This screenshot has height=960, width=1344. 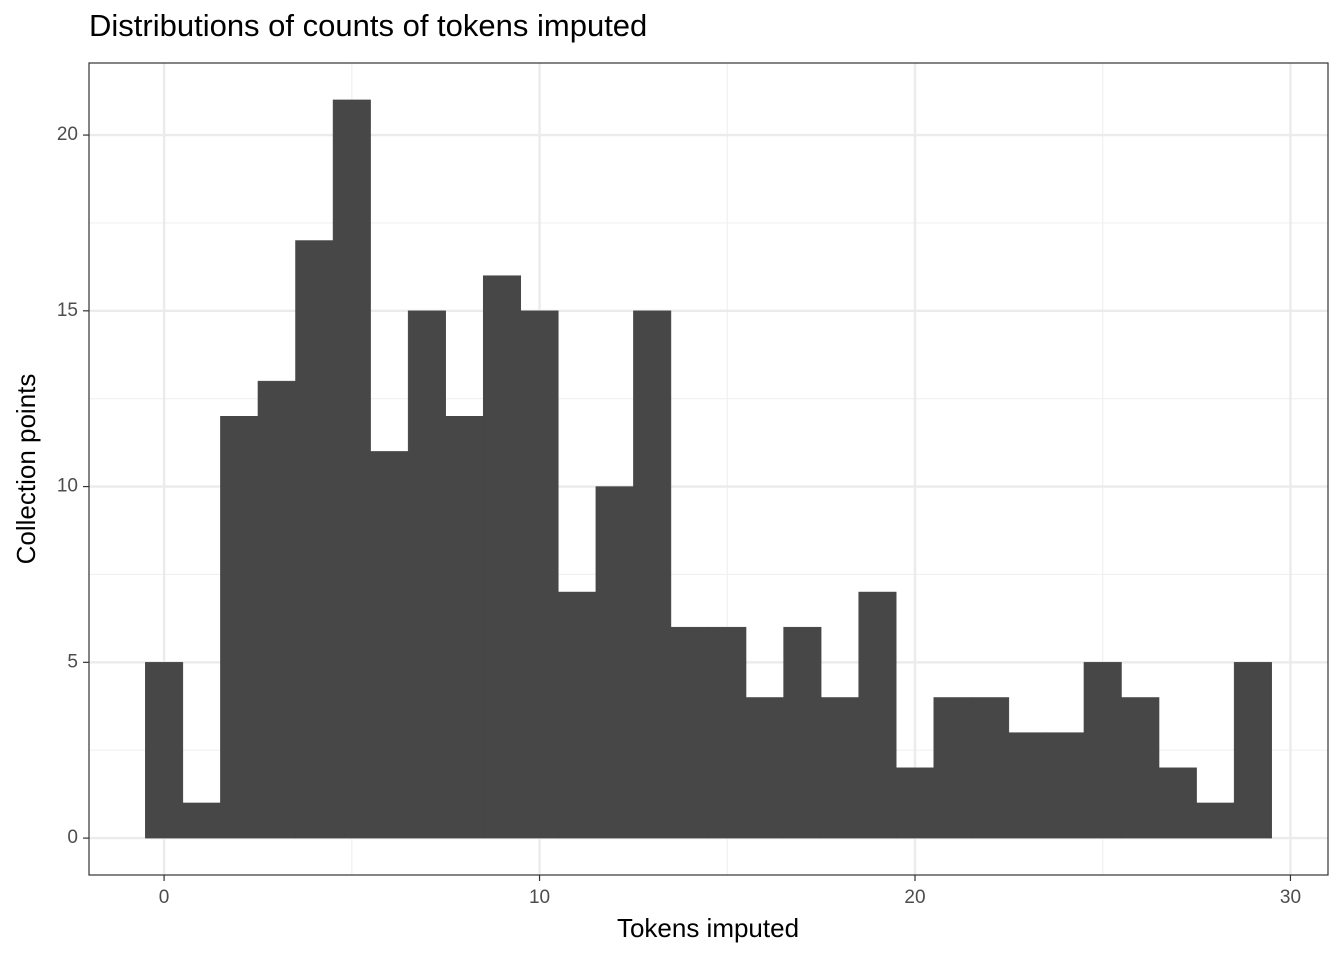 I want to click on x-tick-label: 20, so click(x=914, y=897).